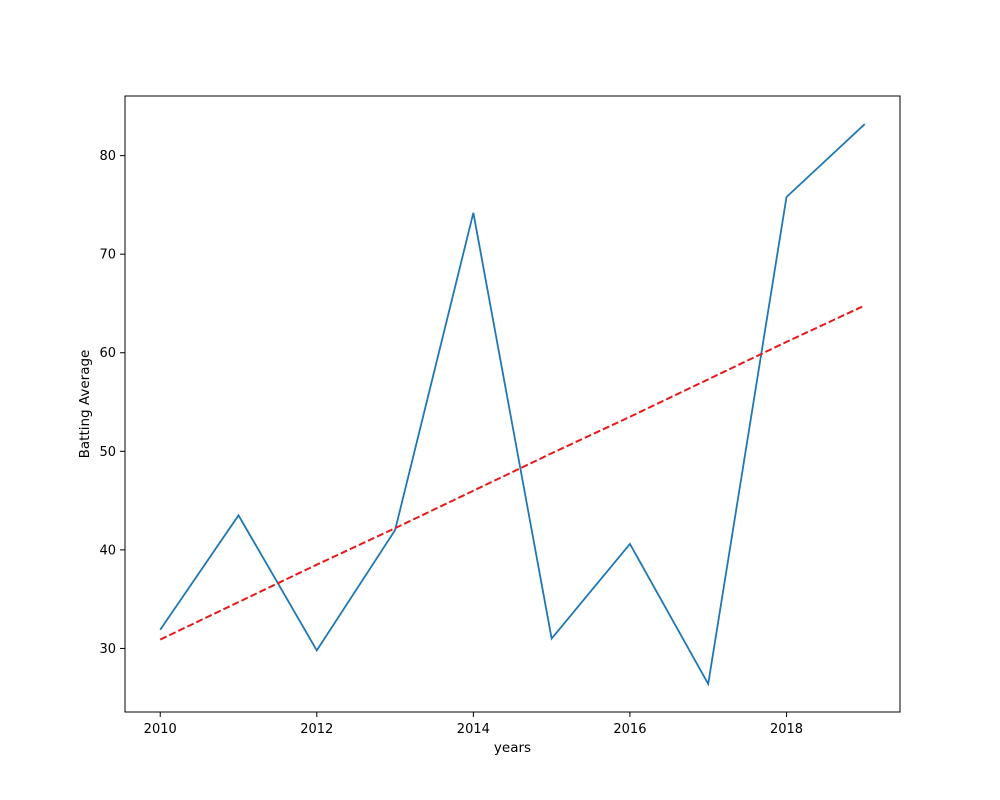 This screenshot has height=800, width=1000. Describe the element at coordinates (473, 729) in the screenshot. I see `x-tick-label: 2014` at that location.